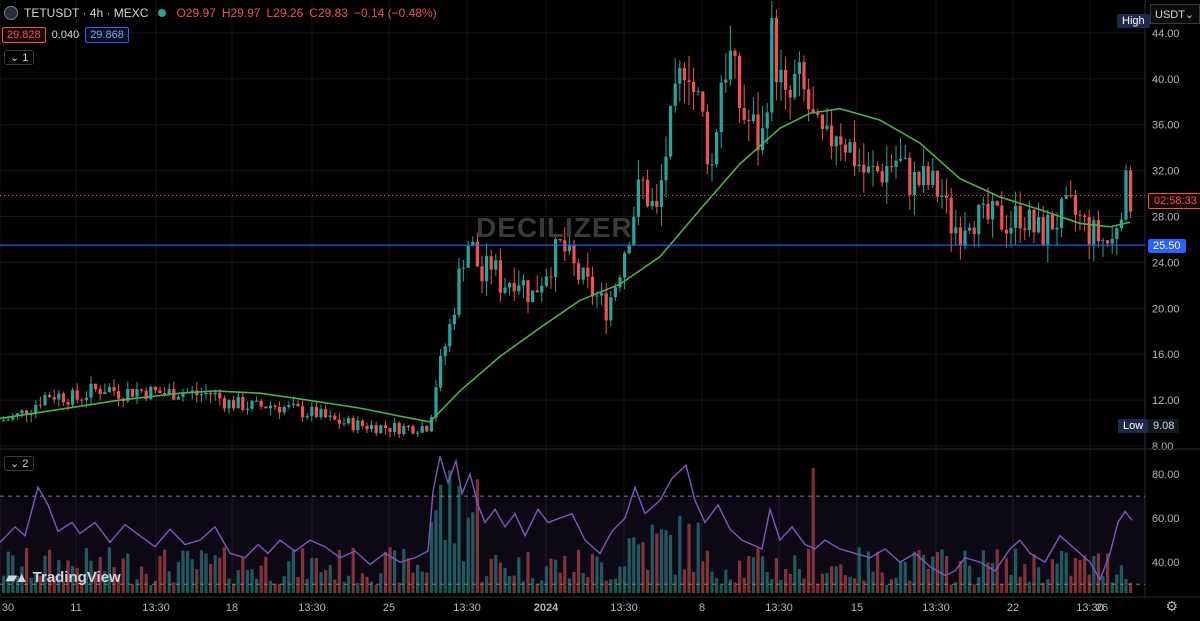 The height and width of the screenshot is (621, 1200). I want to click on ask-price: 29.868, so click(107, 35).